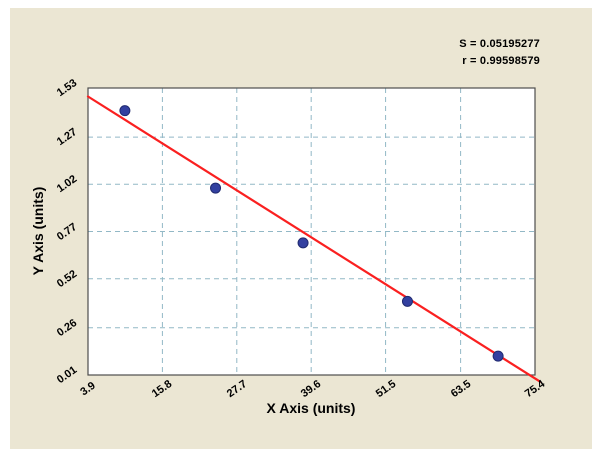 This screenshot has width=600, height=457. Describe the element at coordinates (501, 61) in the screenshot. I see `stat-r-value: r = 0.99598579` at that location.